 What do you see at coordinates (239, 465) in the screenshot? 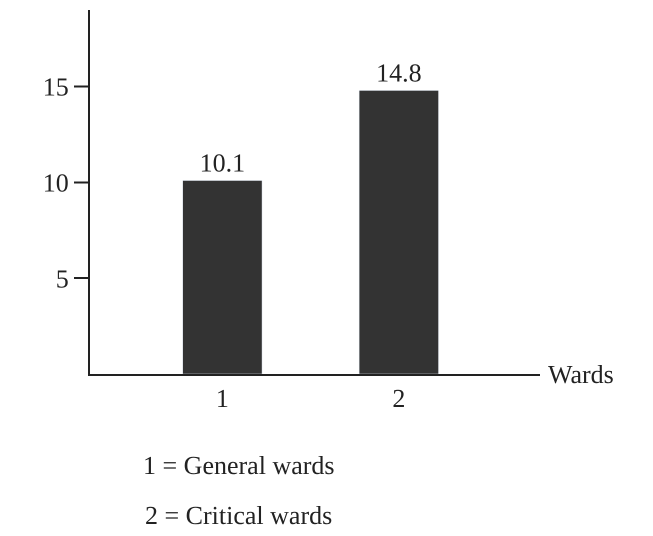
I see `text: 1 = General wards` at bounding box center [239, 465].